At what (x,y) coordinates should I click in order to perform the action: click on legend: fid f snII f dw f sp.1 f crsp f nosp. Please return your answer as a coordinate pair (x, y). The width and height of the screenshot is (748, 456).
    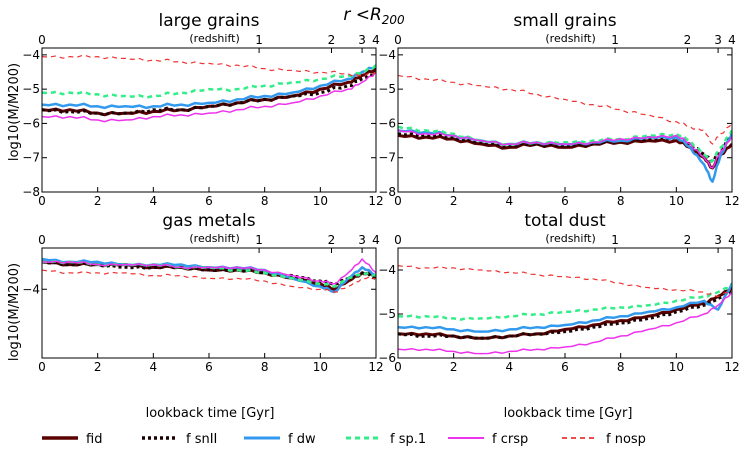
    Looking at the image, I should click on (344, 439).